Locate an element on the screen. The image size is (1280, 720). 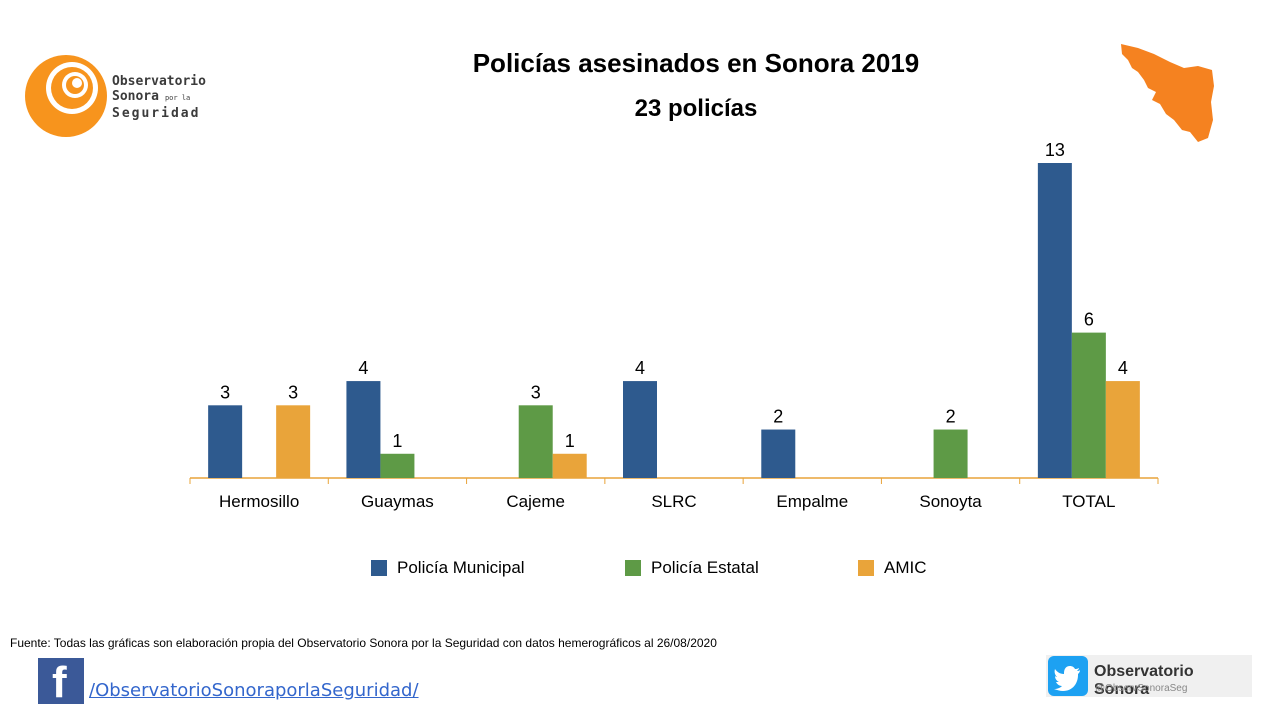
facebook-page-link: /ObservatorioSonoraporlaSeguridad/ is located at coordinates (254, 690).